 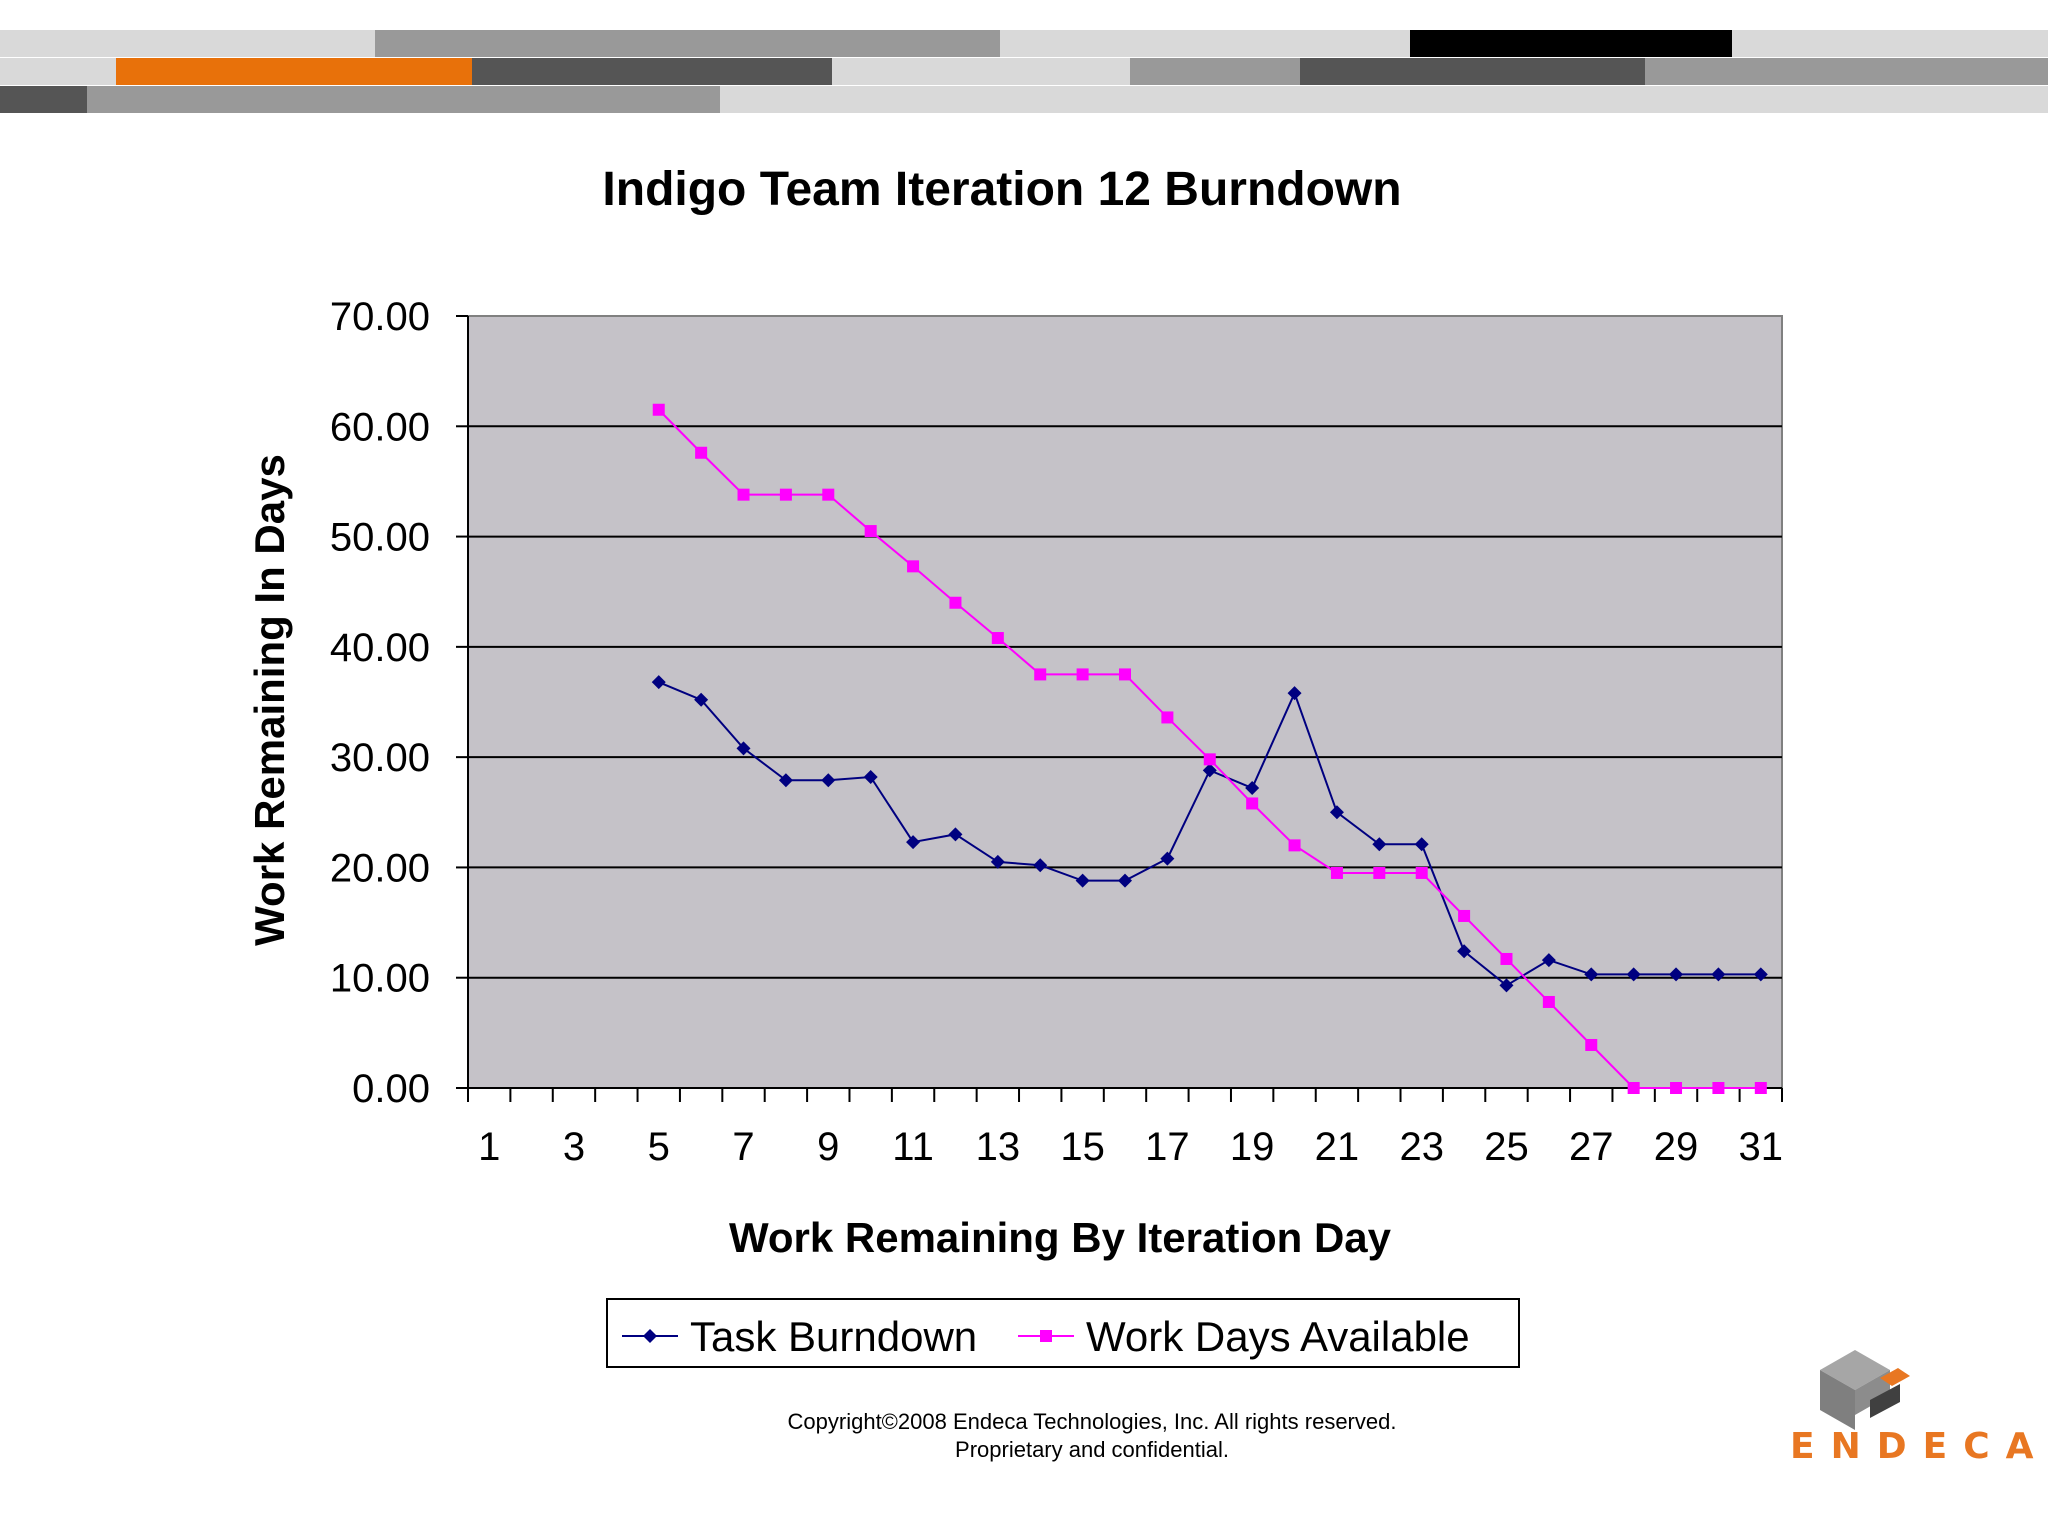 What do you see at coordinates (1252, 1147) in the screenshot?
I see `x-tick-label: 19` at bounding box center [1252, 1147].